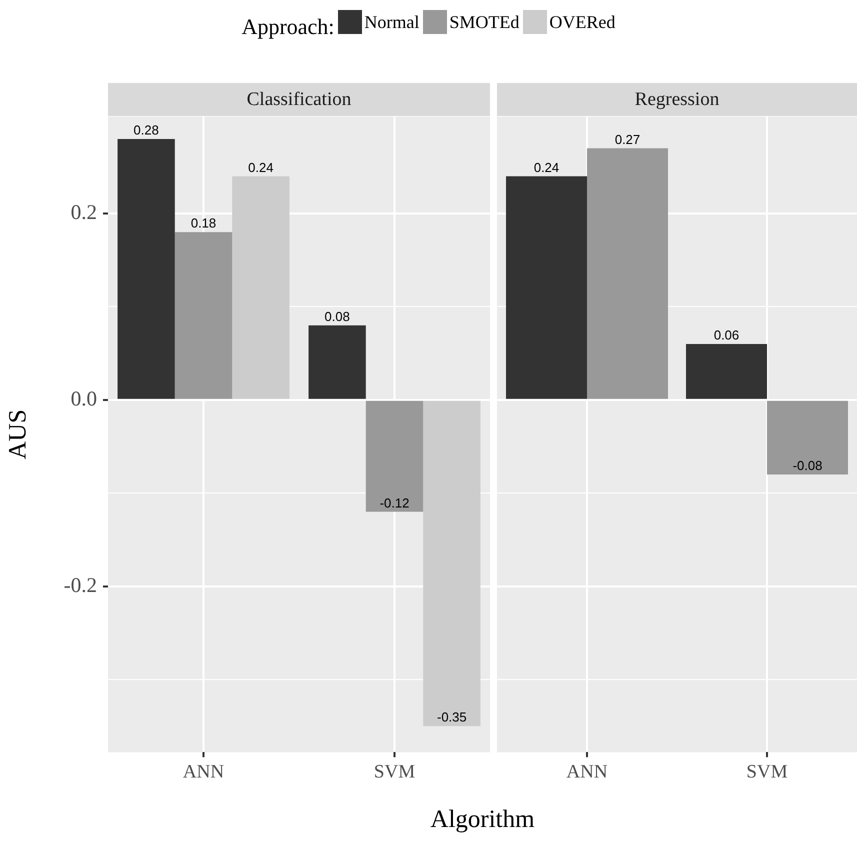 This screenshot has width=857, height=852. I want to click on legend-title: Approach:, so click(288, 26).